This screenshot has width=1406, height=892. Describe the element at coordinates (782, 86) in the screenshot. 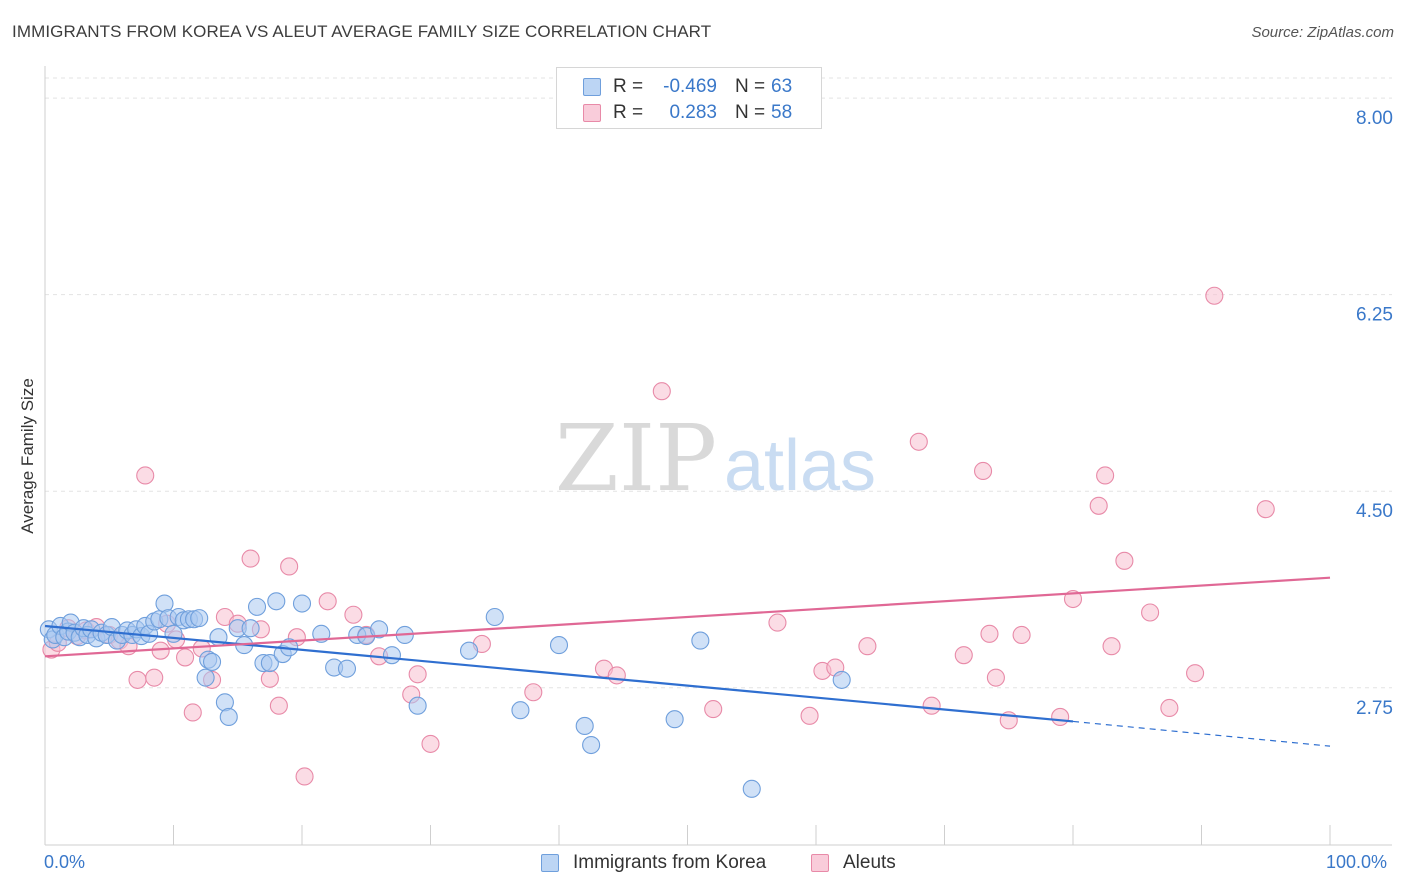

I see `n-value: 63` at that location.